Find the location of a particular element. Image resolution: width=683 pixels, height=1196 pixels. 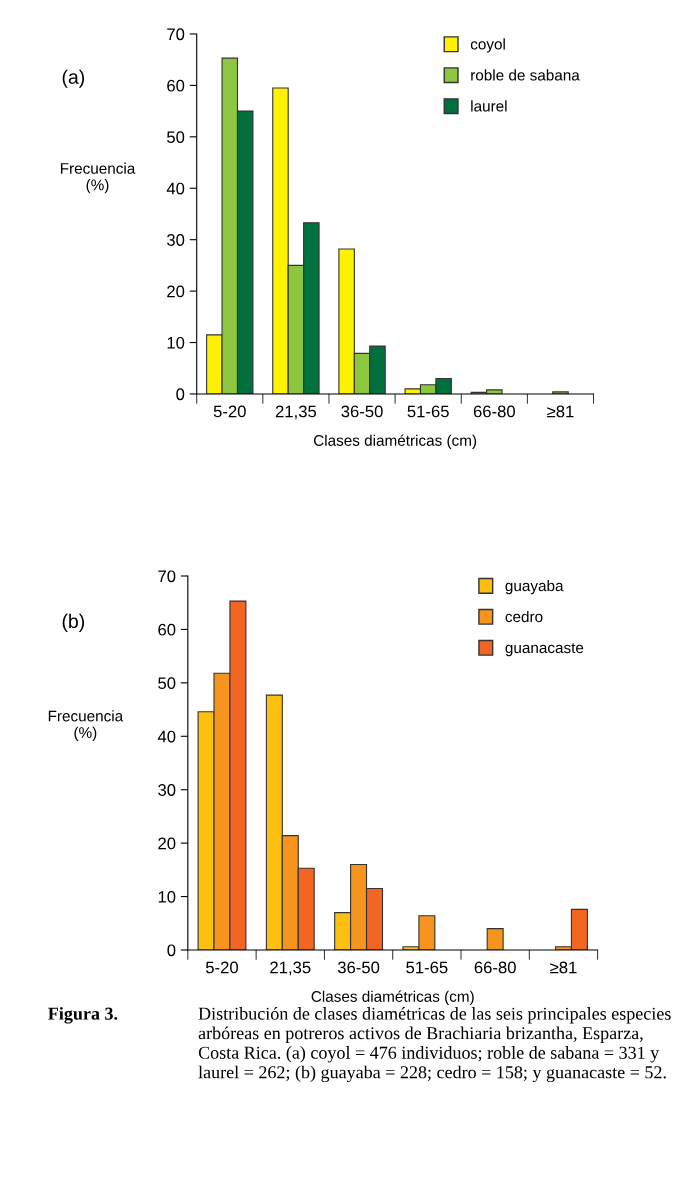

legend-label: laurel is located at coordinates (489, 106).